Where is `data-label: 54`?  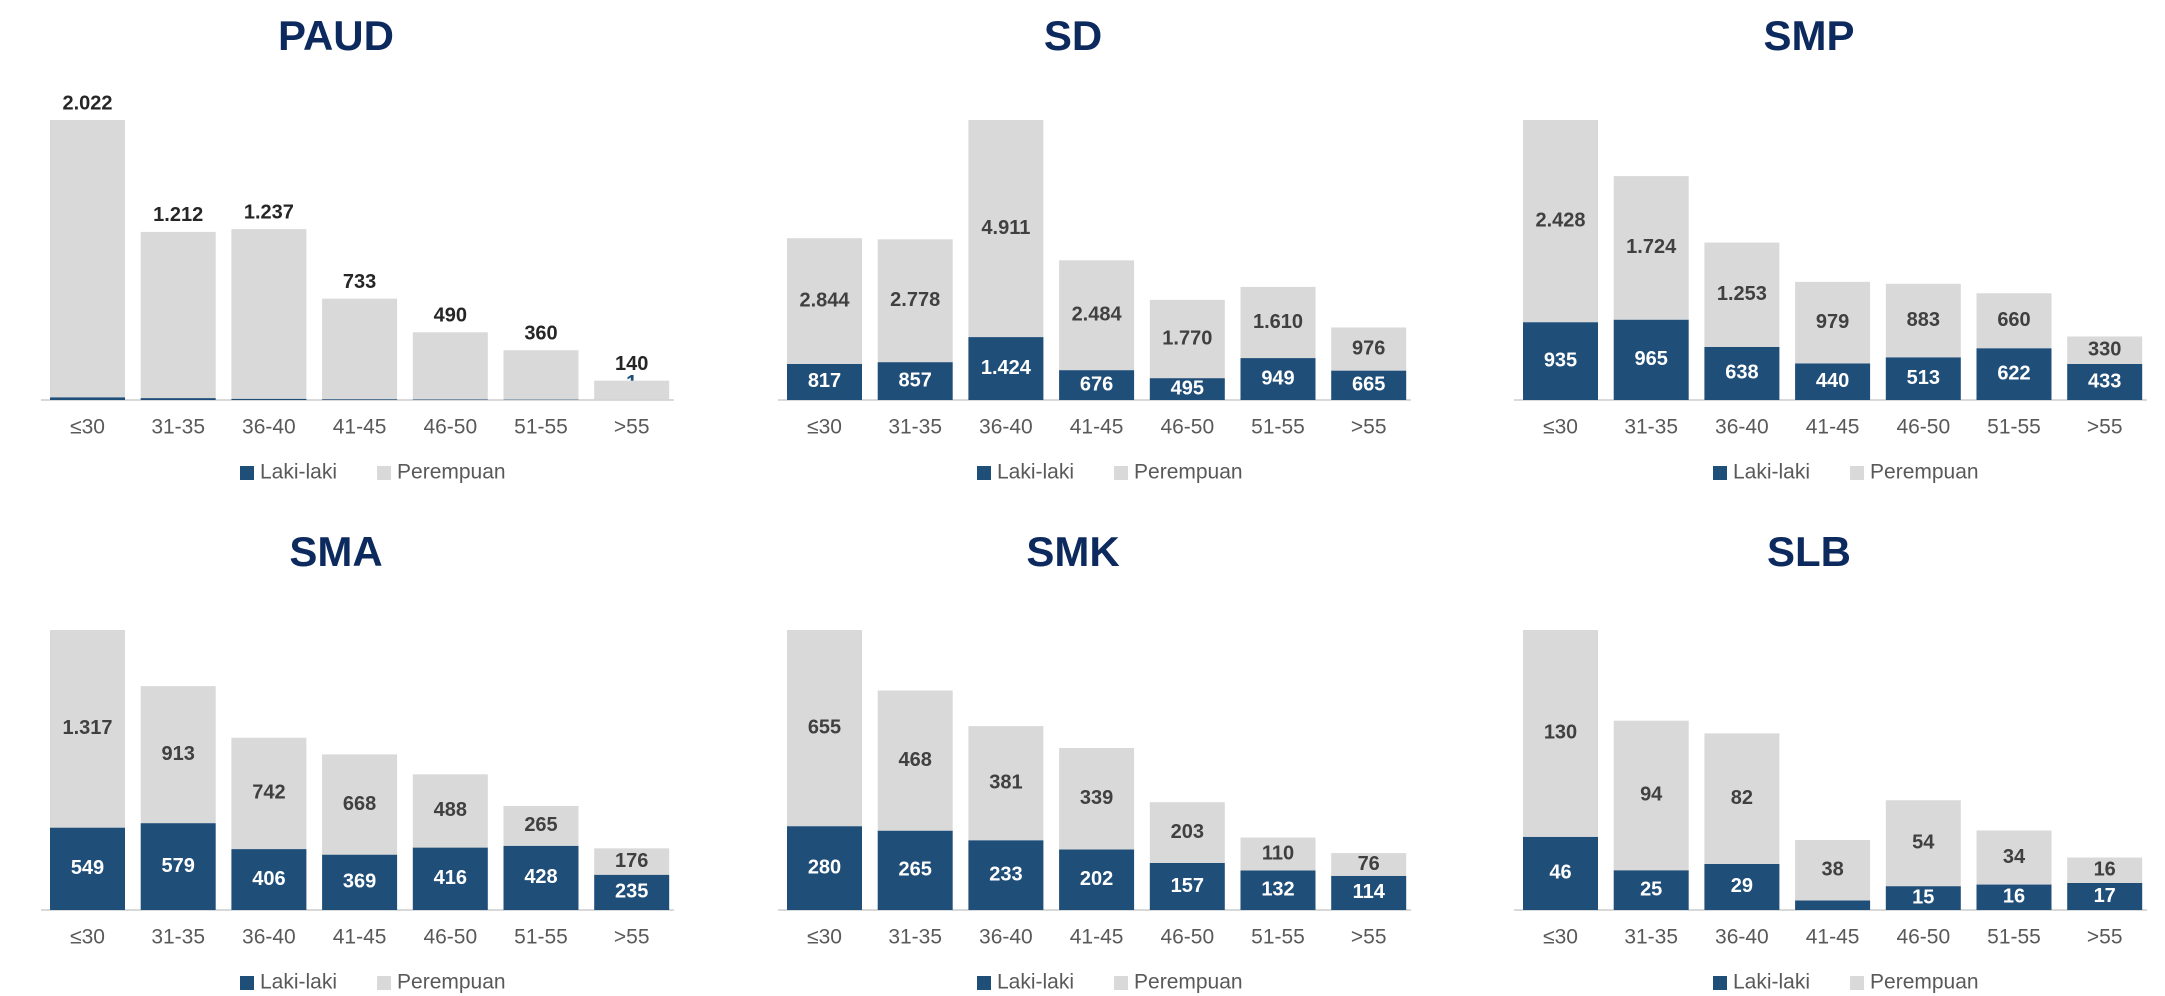
data-label: 54 is located at coordinates (1923, 842).